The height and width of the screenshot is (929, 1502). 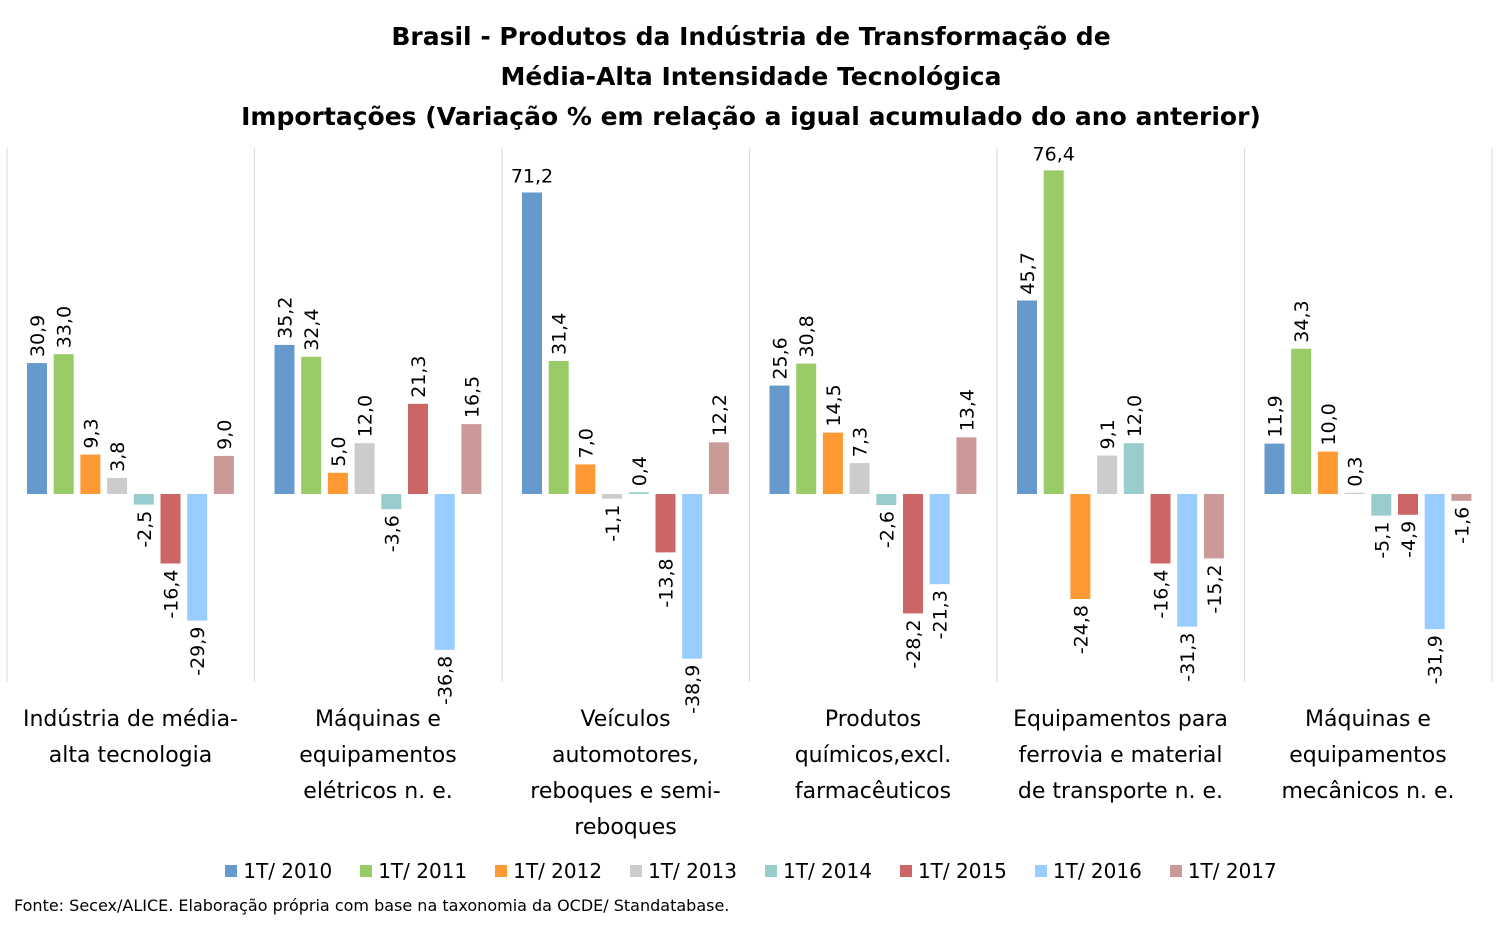 What do you see at coordinates (1120, 719) in the screenshot?
I see `category-label-line: Equipamentos para` at bounding box center [1120, 719].